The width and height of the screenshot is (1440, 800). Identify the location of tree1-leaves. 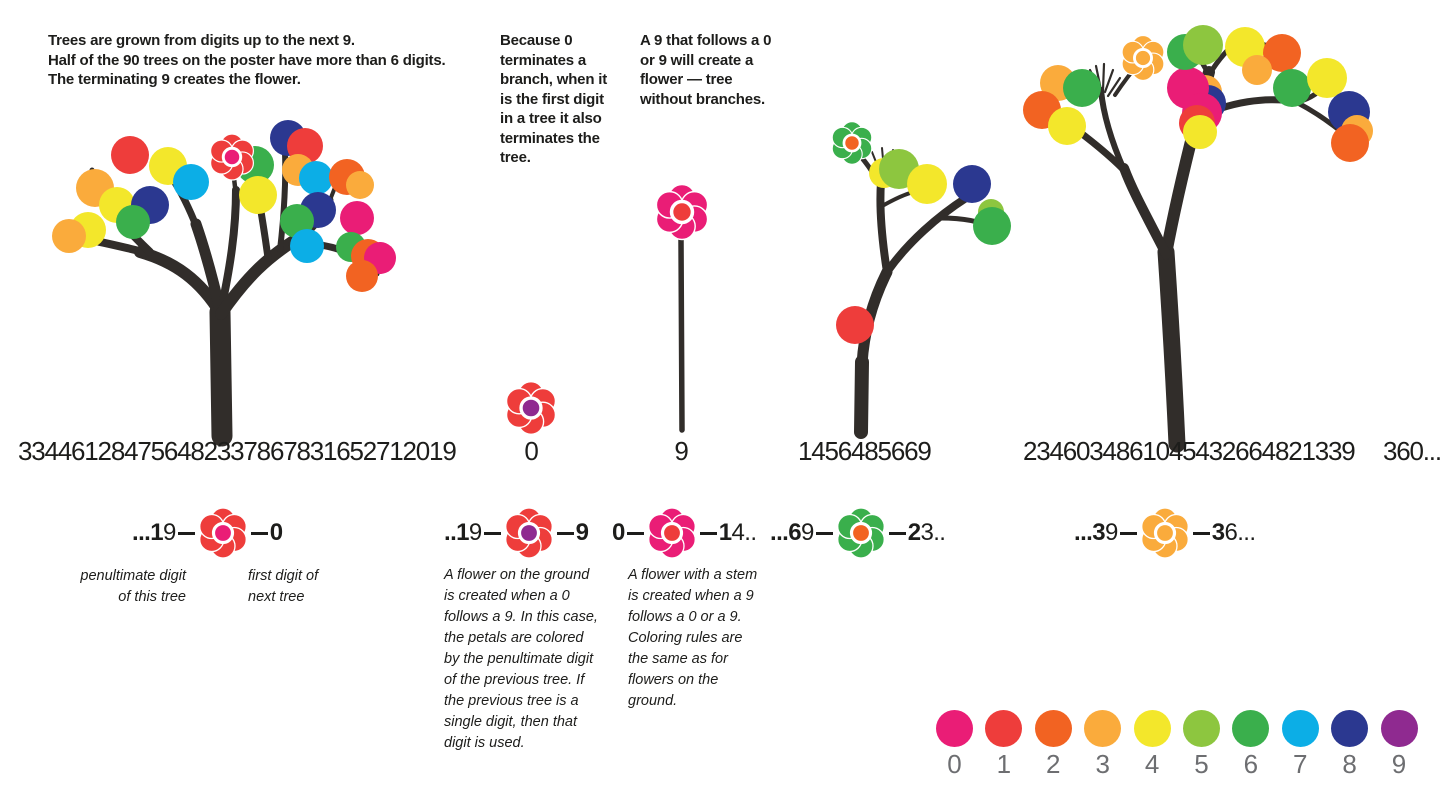
(224, 206).